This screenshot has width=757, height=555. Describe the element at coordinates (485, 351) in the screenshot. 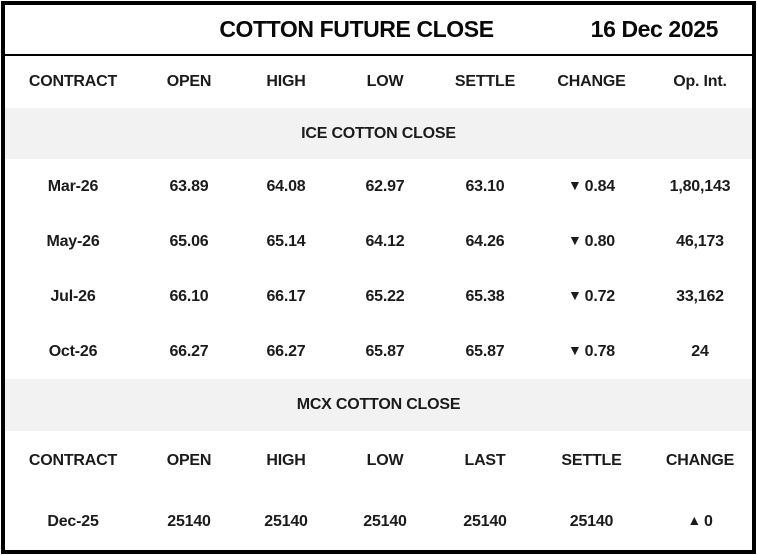

I see `cell-settle: 65.87` at that location.